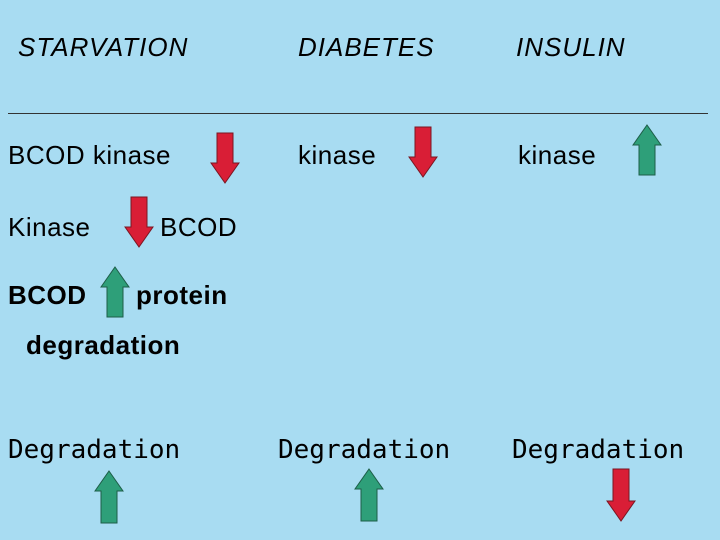  What do you see at coordinates (49, 227) in the screenshot?
I see `kinase-label: Kinase` at bounding box center [49, 227].